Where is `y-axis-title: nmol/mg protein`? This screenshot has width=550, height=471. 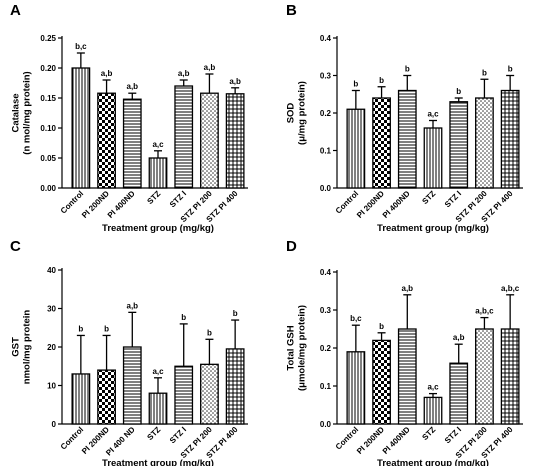 y-axis-title: nmol/mg protein is located at coordinates (27, 347).